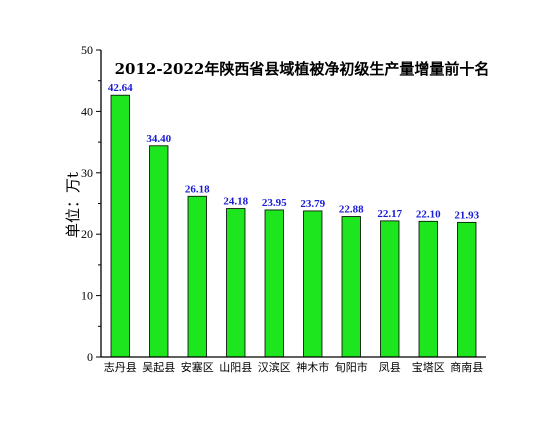 The height and width of the screenshot is (428, 560). I want to click on x-tick-label: 旬阳市, so click(351, 367).